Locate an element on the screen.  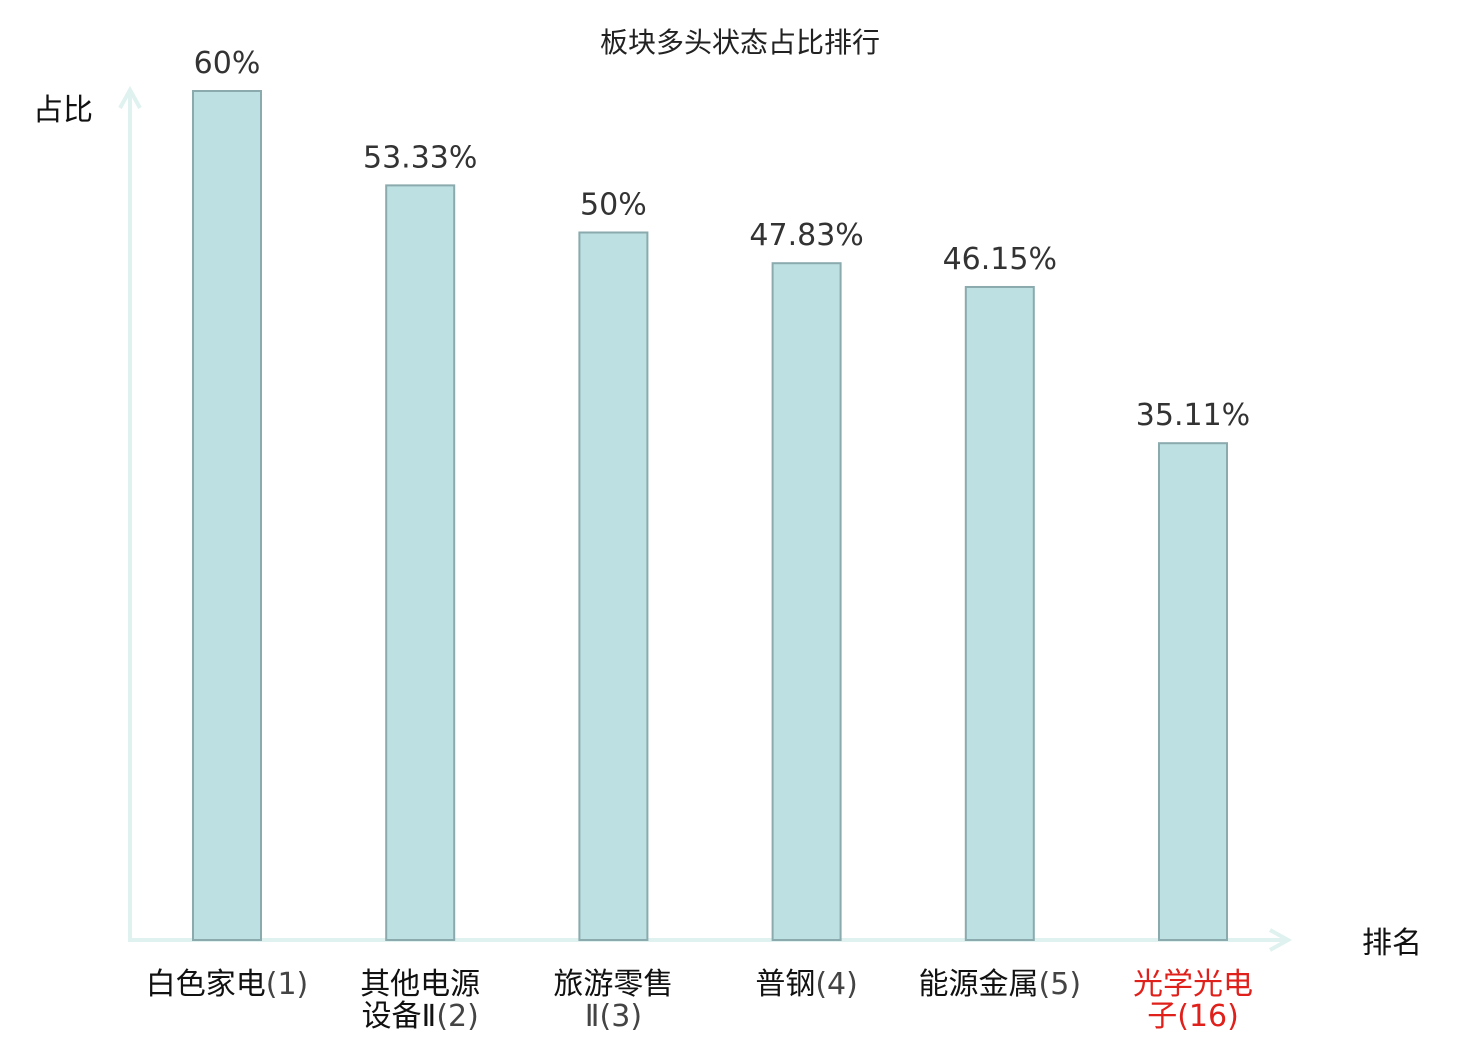
category-name: 子 is located at coordinates (1162, 1016).